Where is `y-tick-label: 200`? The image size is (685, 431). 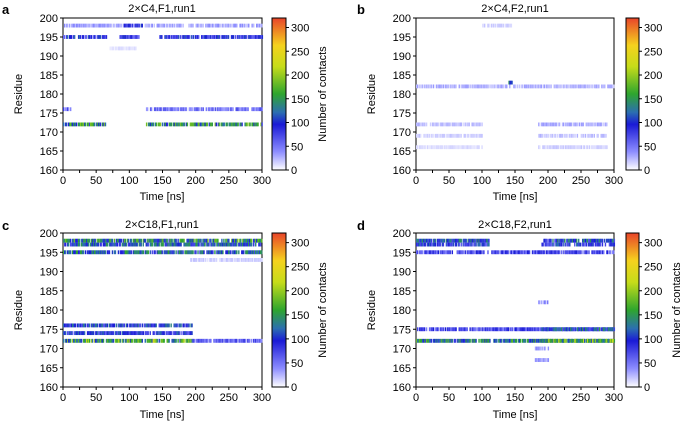 y-tick-label: 200 is located at coordinates (49, 234).